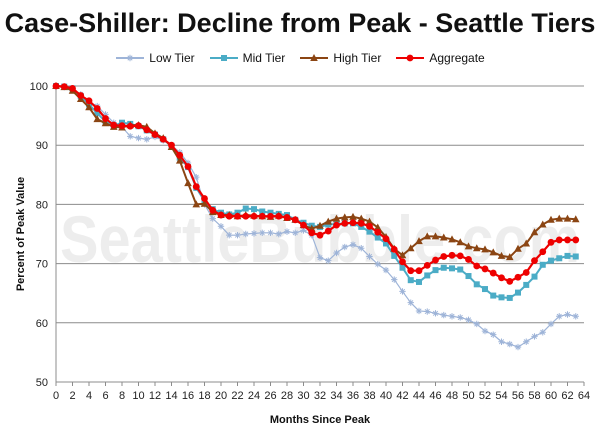 Image resolution: width=600 pixels, height=436 pixels. Describe the element at coordinates (501, 396) in the screenshot. I see `x-tick-label: 54` at that location.